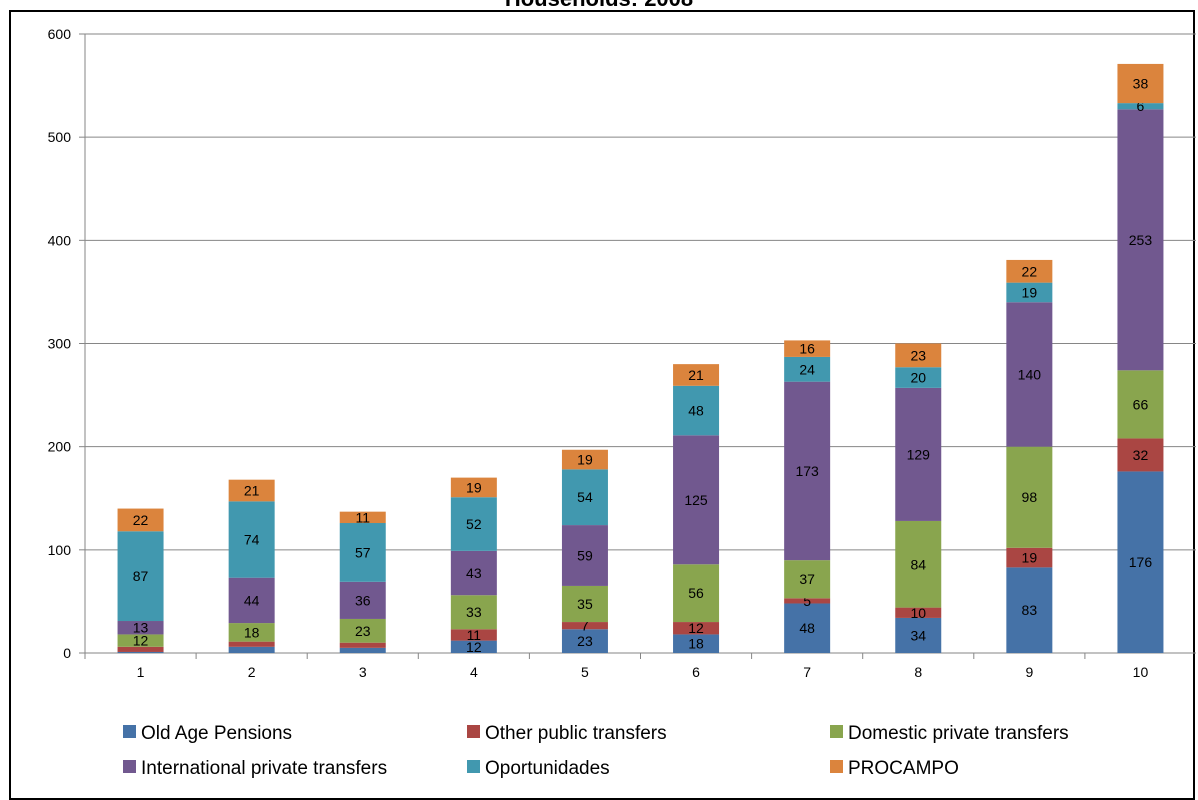 The width and height of the screenshot is (1198, 800). Describe the element at coordinates (60, 550) in the screenshot. I see `y-tick-label: 100` at that location.